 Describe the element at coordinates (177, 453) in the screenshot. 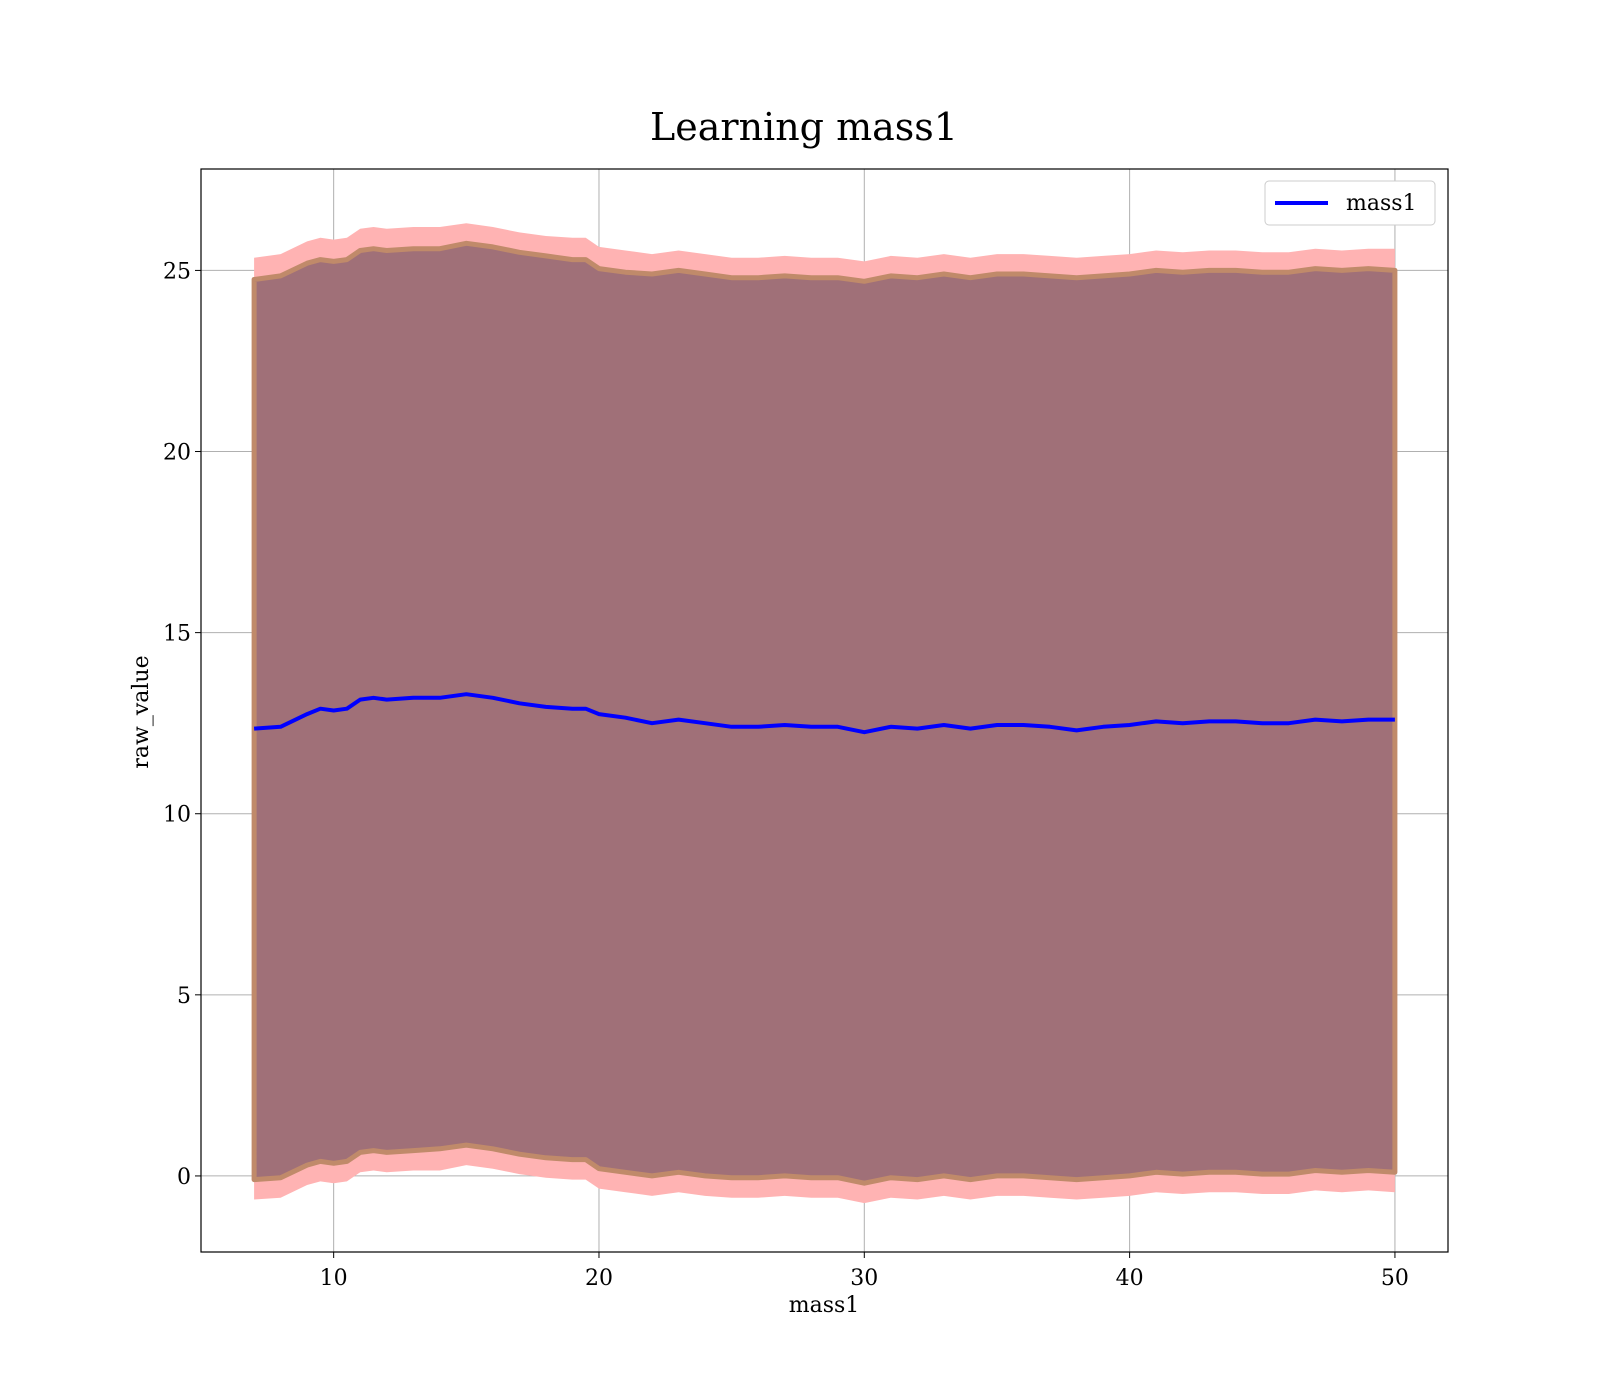

I see `y-tick-label: 20` at that location.